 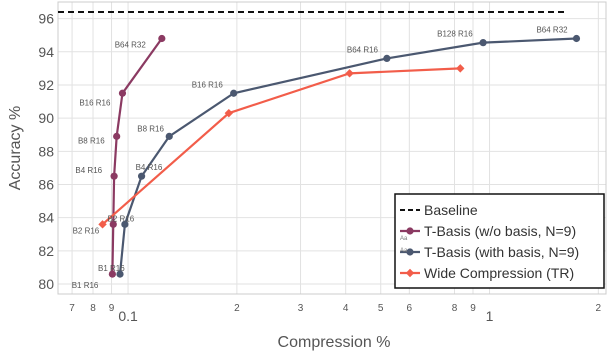 I want to click on legend-box, so click(x=499, y=241).